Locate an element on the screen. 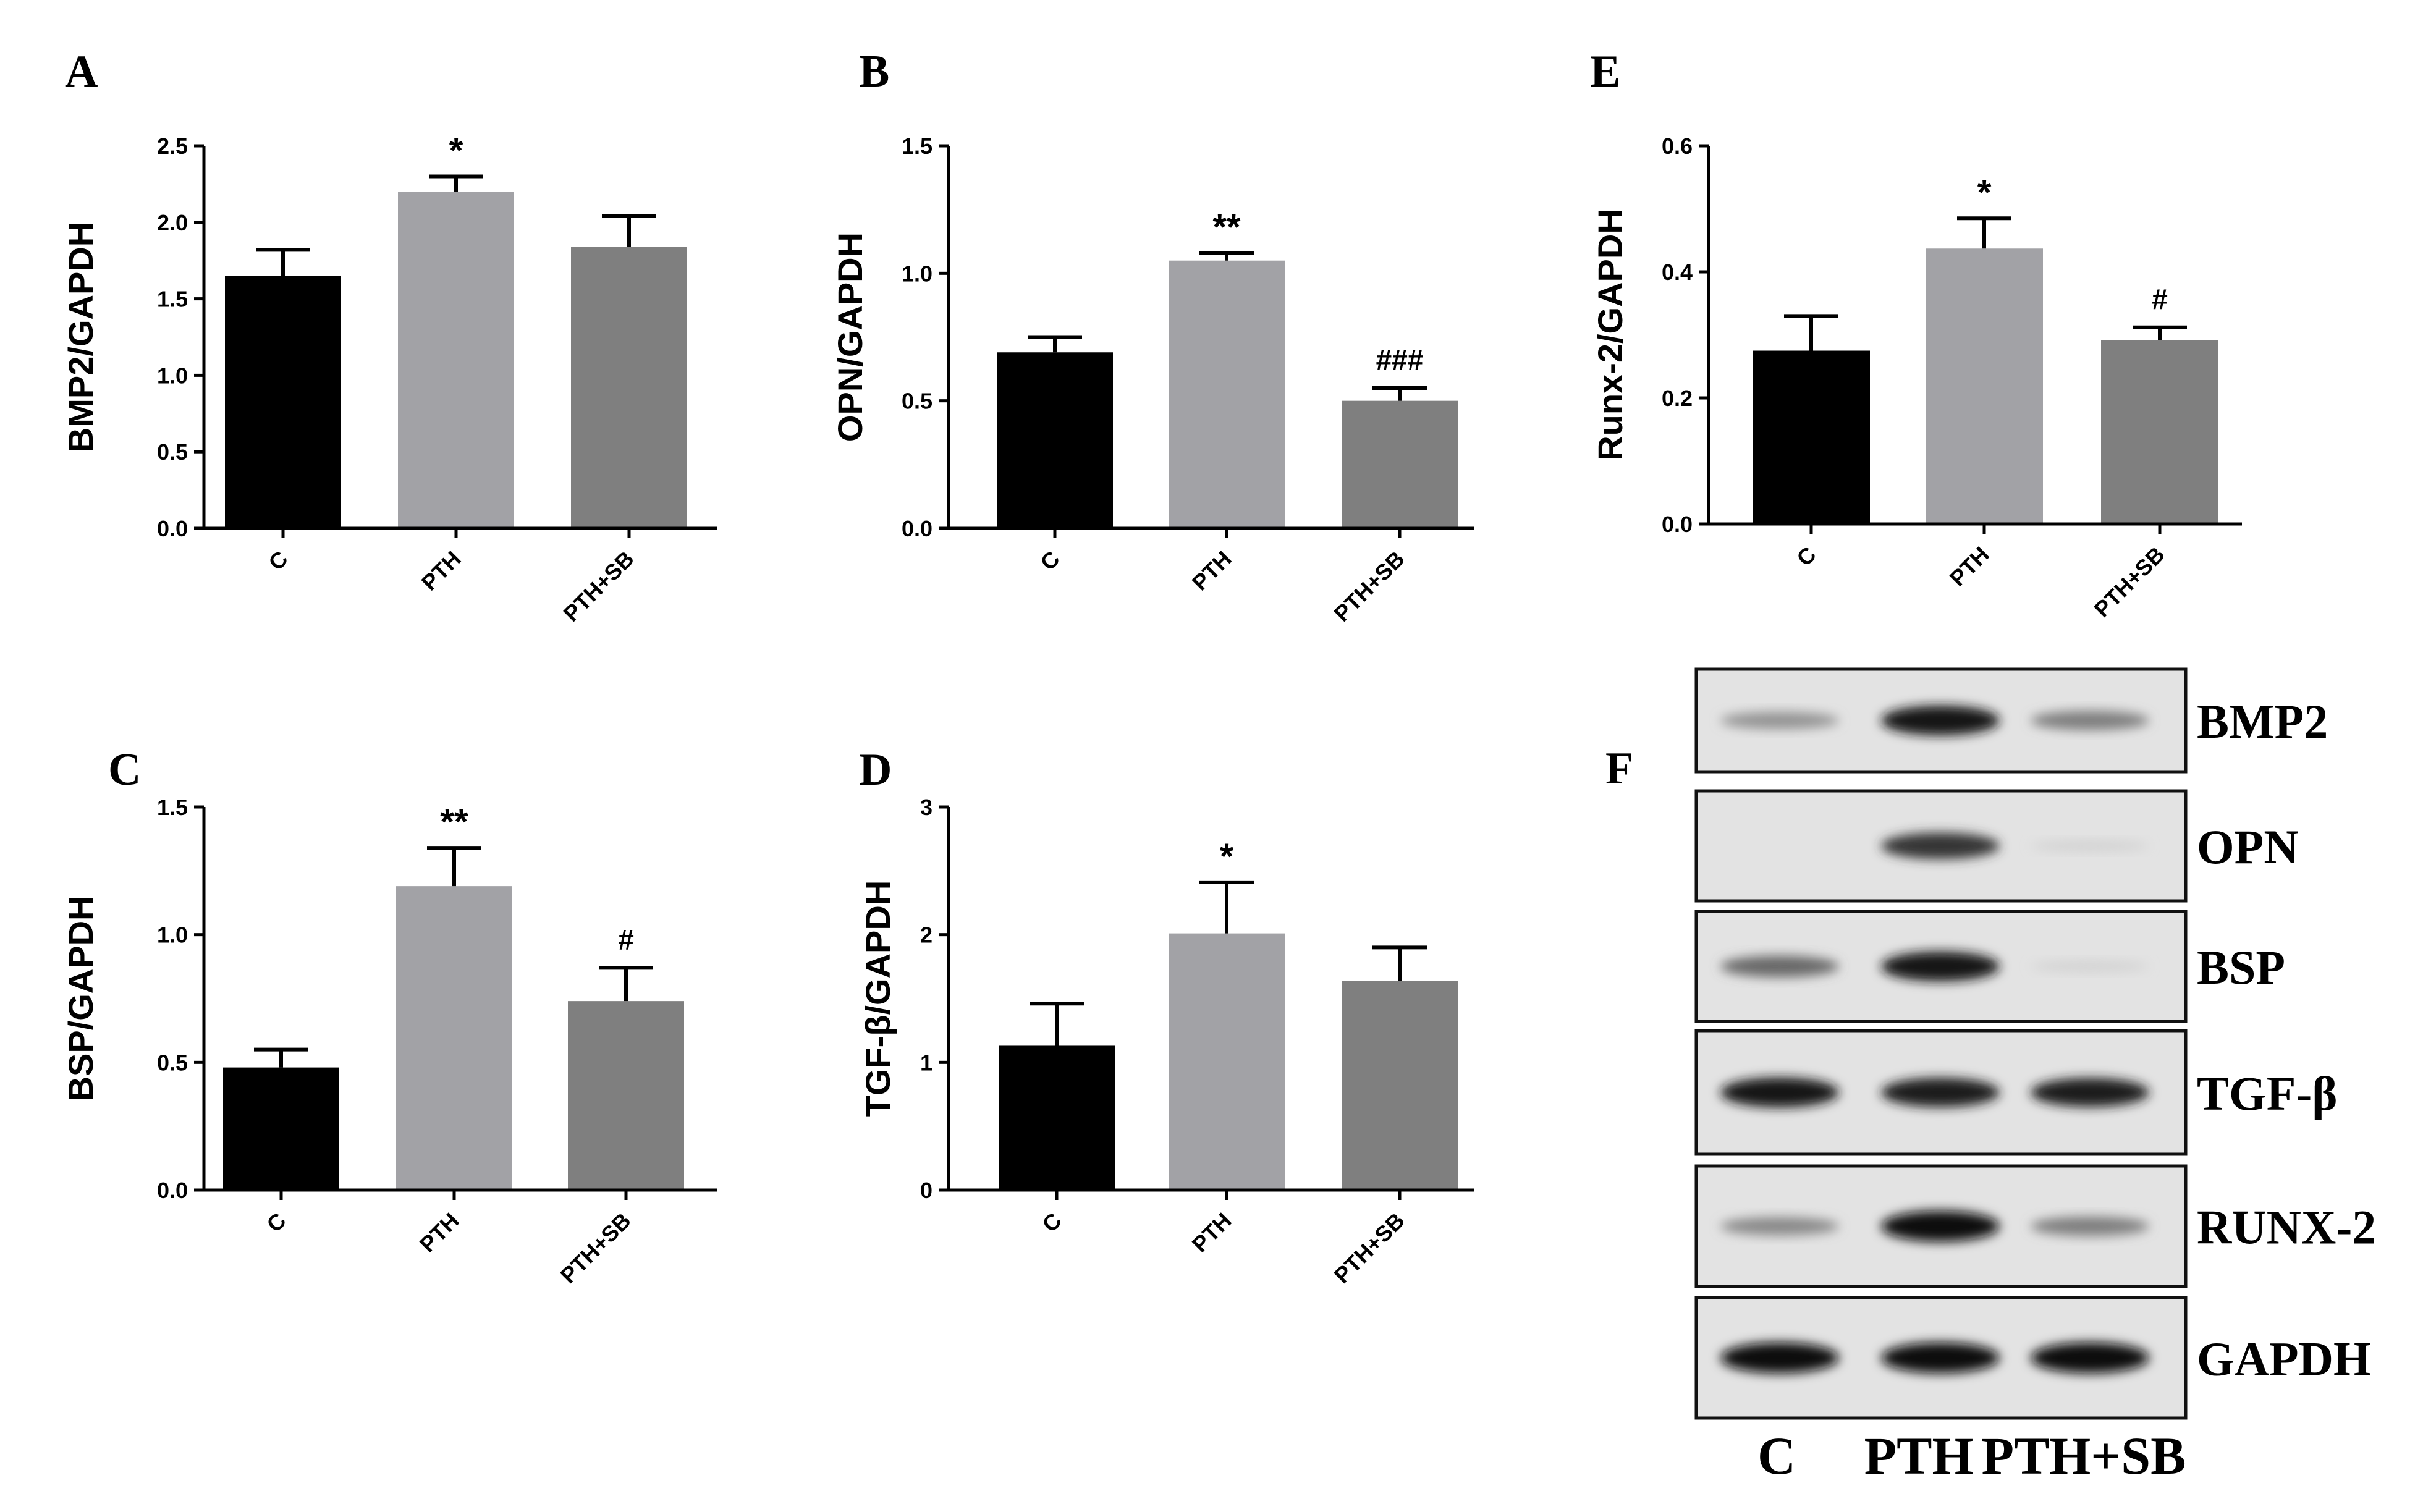 Image resolution: width=2423 pixels, height=1512 pixels. blot-protein-label: OPN is located at coordinates (2248, 847).